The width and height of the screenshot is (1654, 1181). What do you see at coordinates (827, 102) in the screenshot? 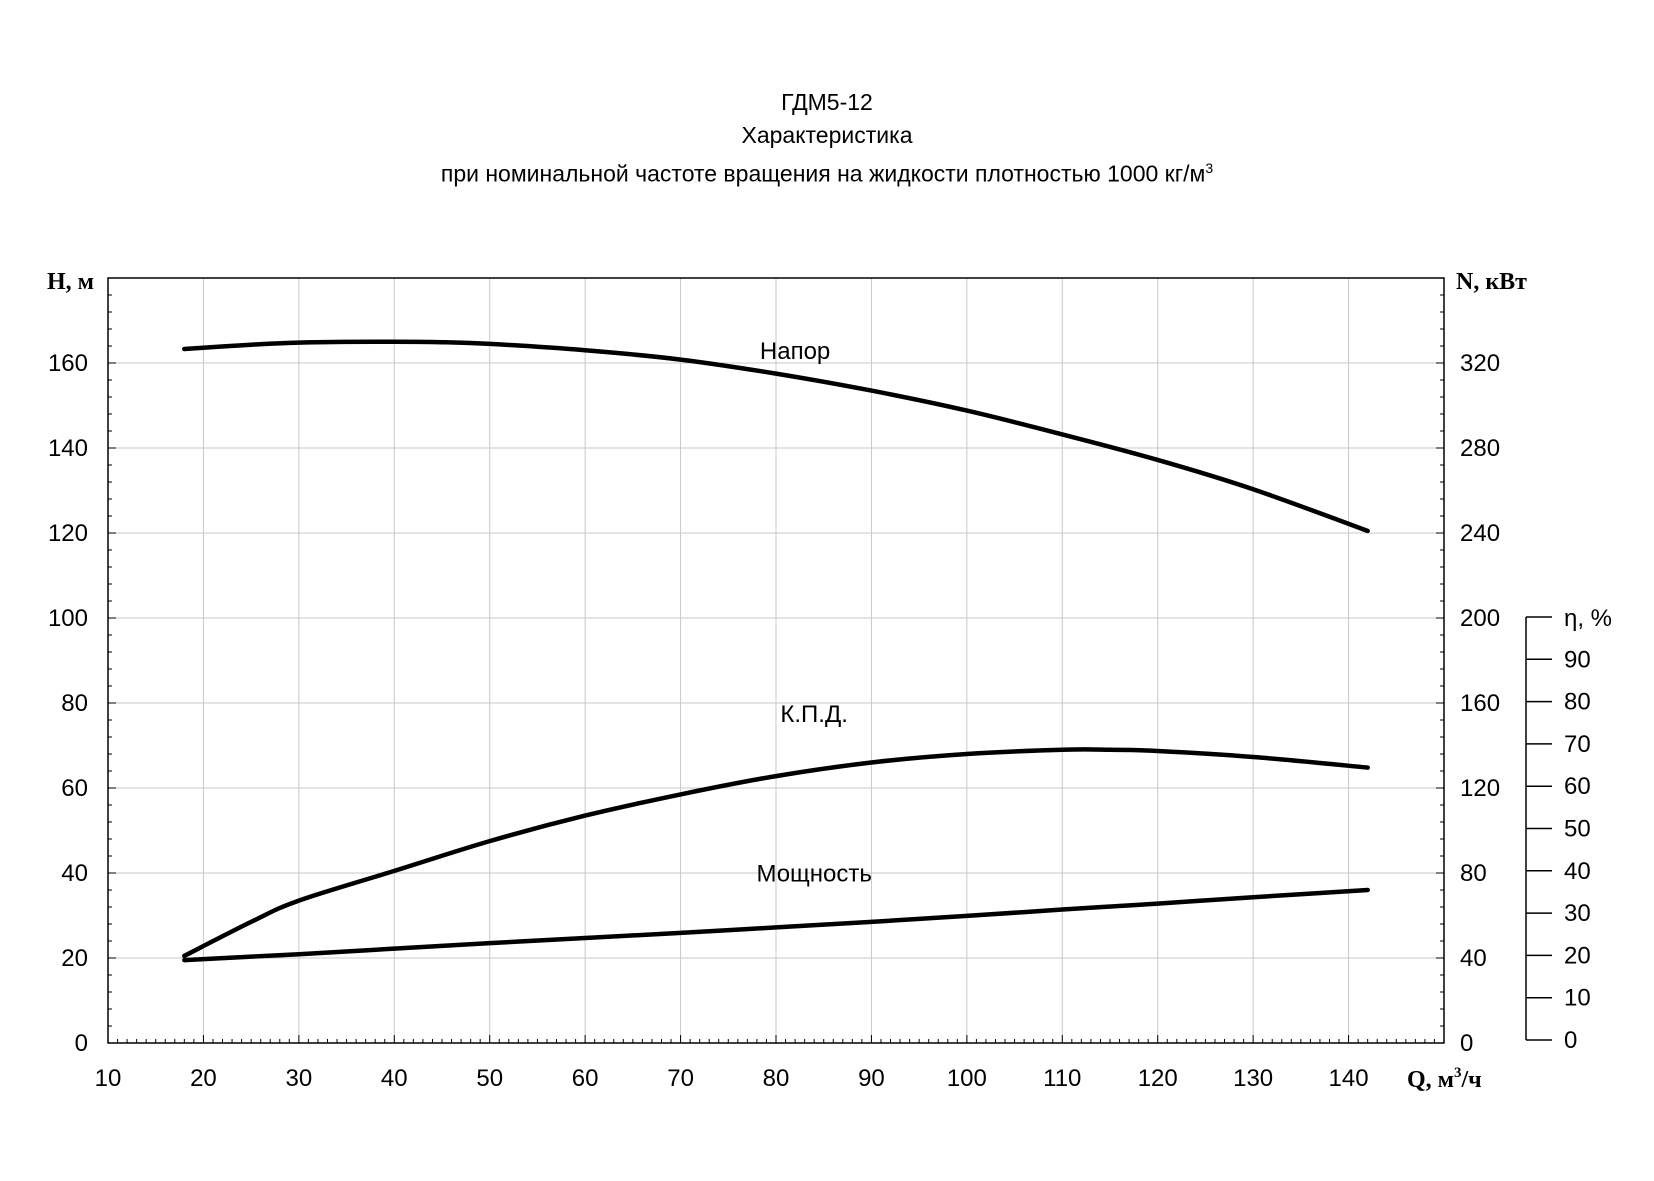
I see `chart-title: ГДМ5-12` at bounding box center [827, 102].